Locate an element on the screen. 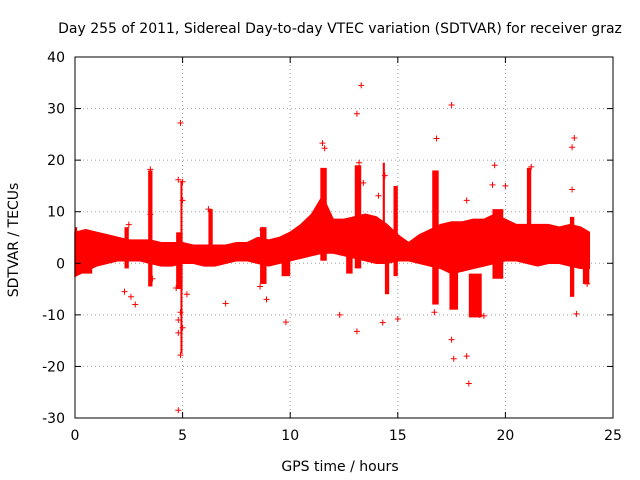 The height and width of the screenshot is (480, 640). y-tick-label: 40 is located at coordinates (56, 58).